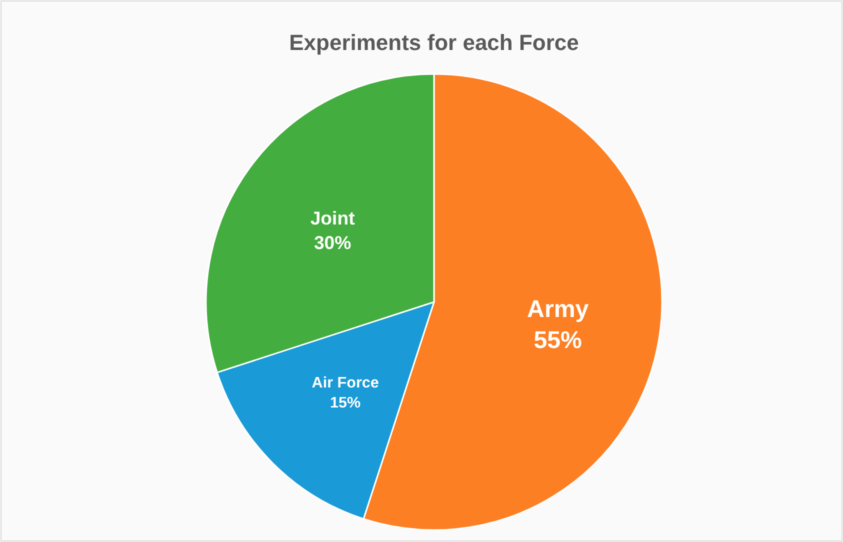 The image size is (843, 542). I want to click on data-label: 55%, so click(558, 340).